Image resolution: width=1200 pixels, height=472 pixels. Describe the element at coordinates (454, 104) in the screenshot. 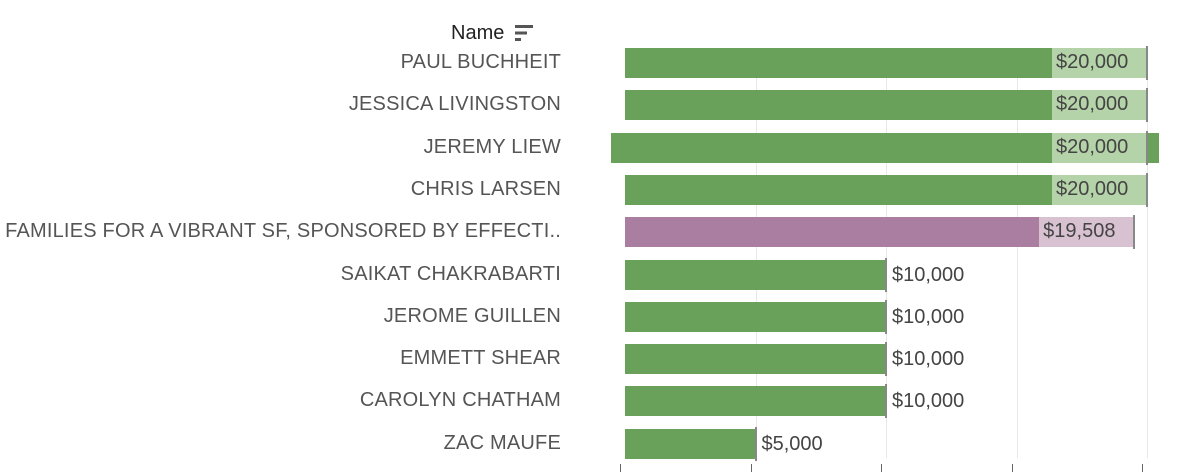

I see `row-label: JESSICA LIVINGSTON` at that location.